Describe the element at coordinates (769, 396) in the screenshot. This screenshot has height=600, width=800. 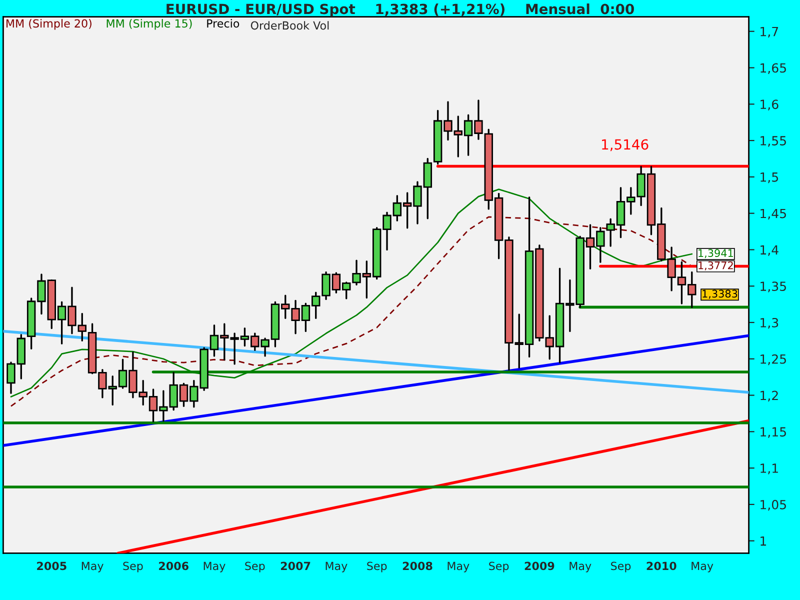
I see `y-tick-label: 1,2` at that location.